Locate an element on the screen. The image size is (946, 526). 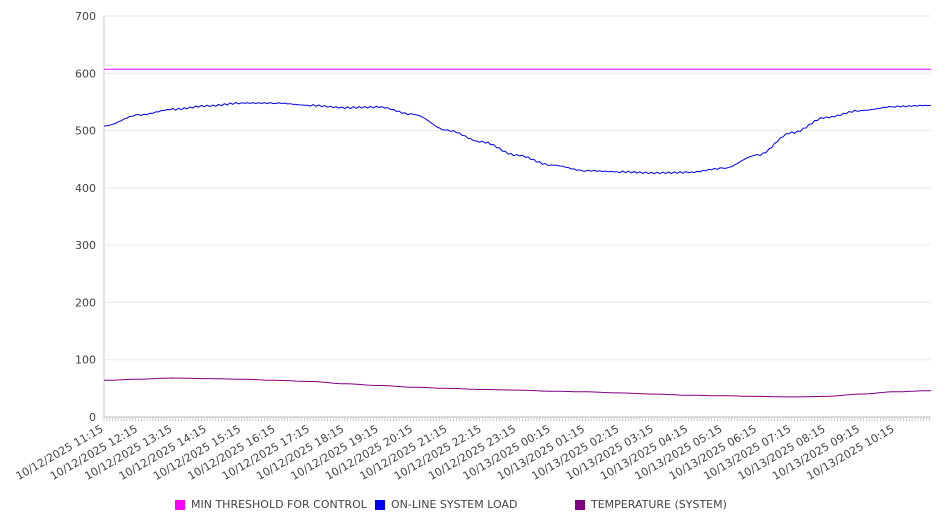
legend-item-threshold: MIN THRESHOLD FOR CONTROL is located at coordinates (271, 504).